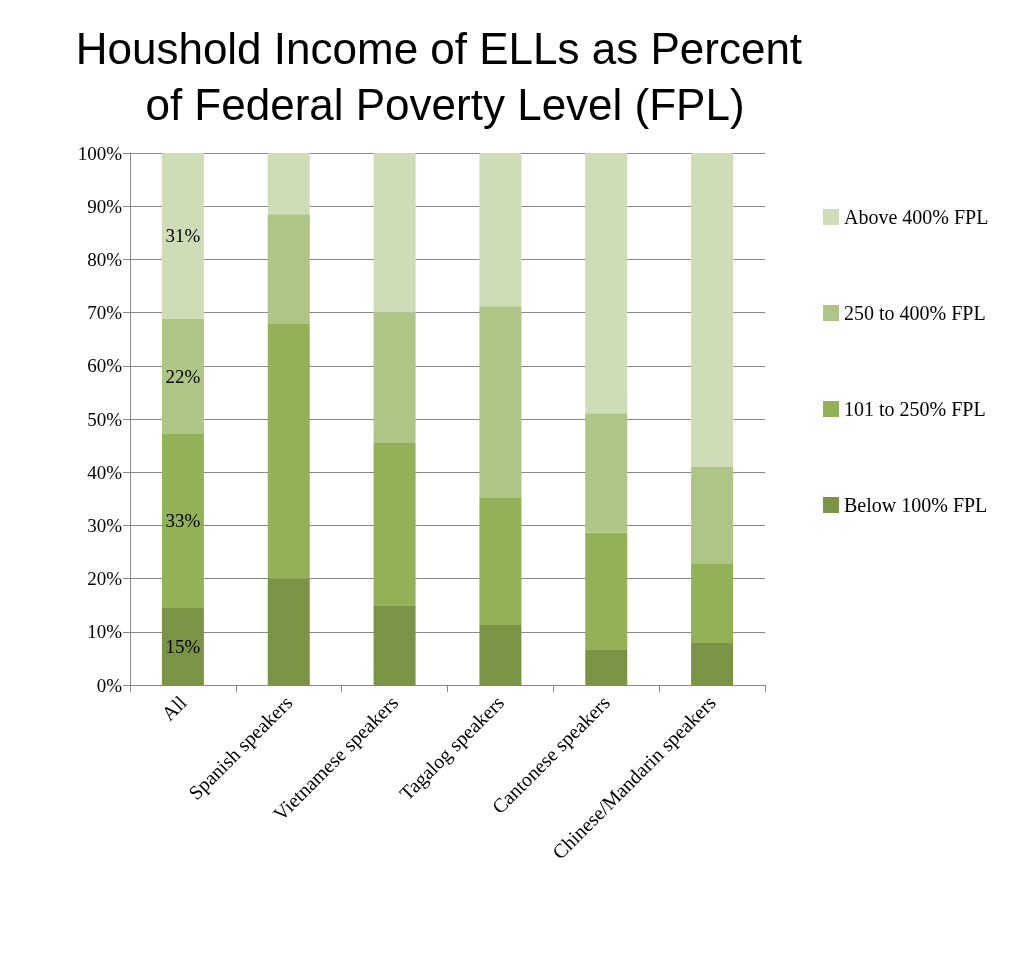  I want to click on data-label: 33%, so click(183, 521).